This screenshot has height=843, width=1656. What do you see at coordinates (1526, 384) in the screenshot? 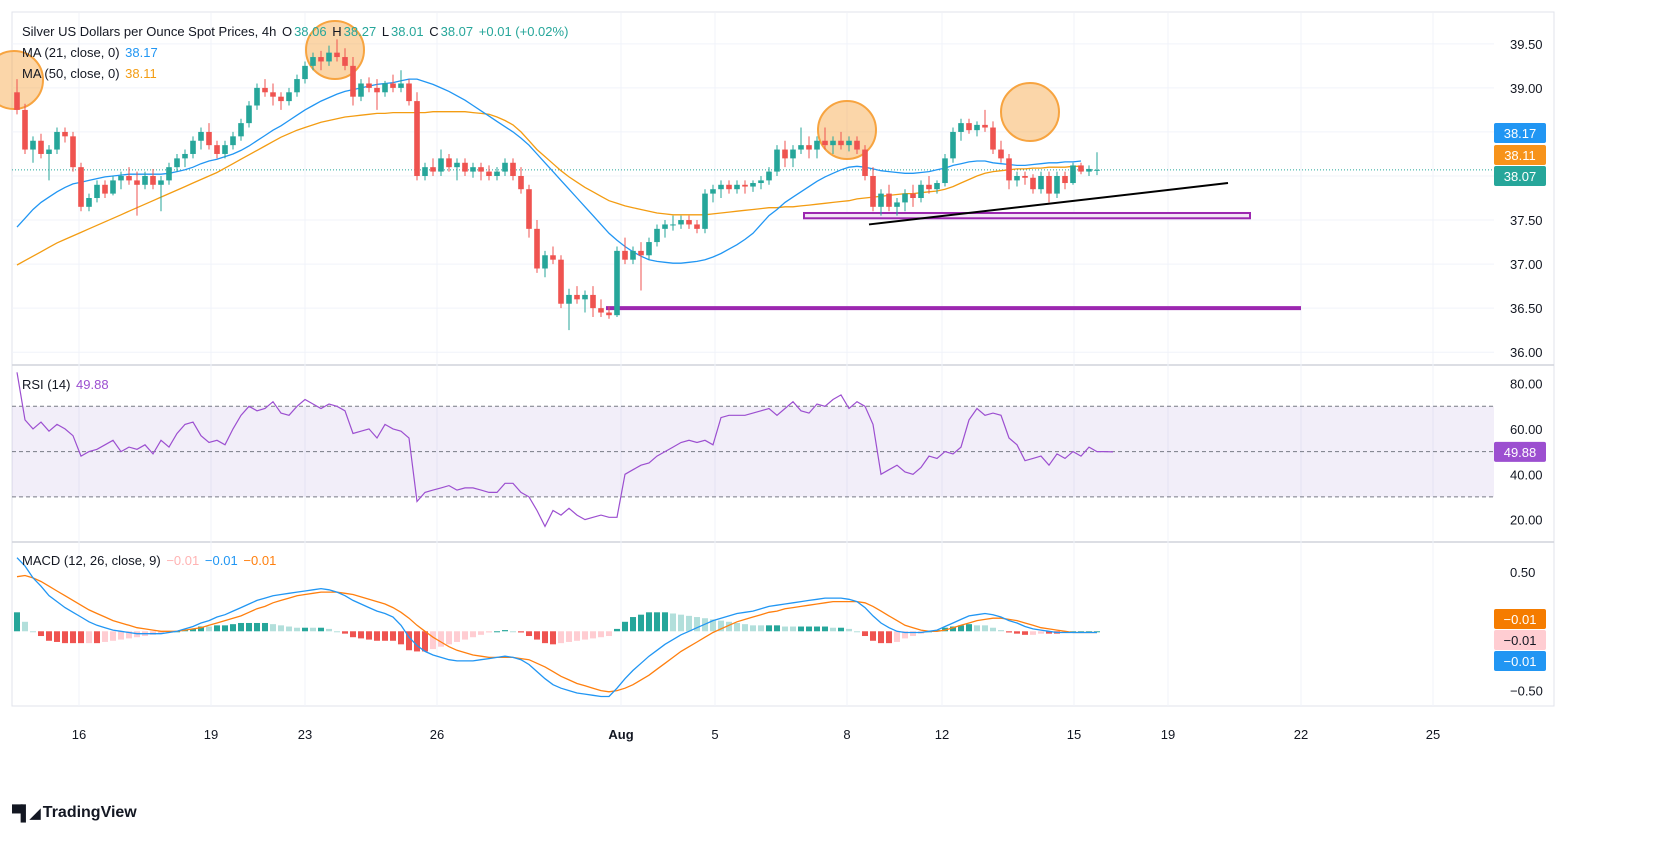
I see `y-tick-label: 80.00` at bounding box center [1526, 384].